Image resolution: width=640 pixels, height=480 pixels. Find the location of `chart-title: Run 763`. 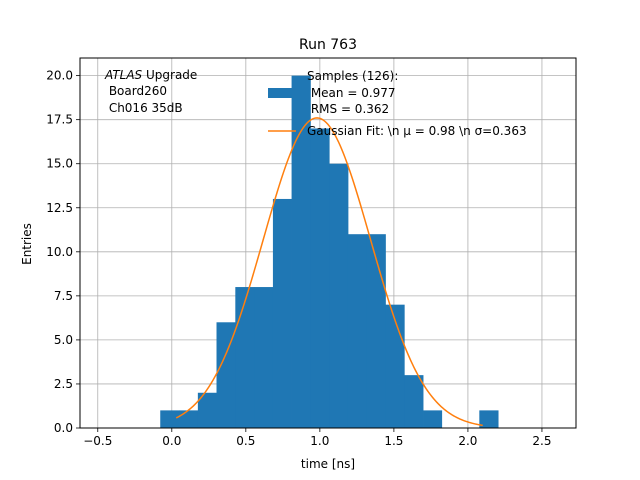

chart-title: Run 763 is located at coordinates (328, 45).